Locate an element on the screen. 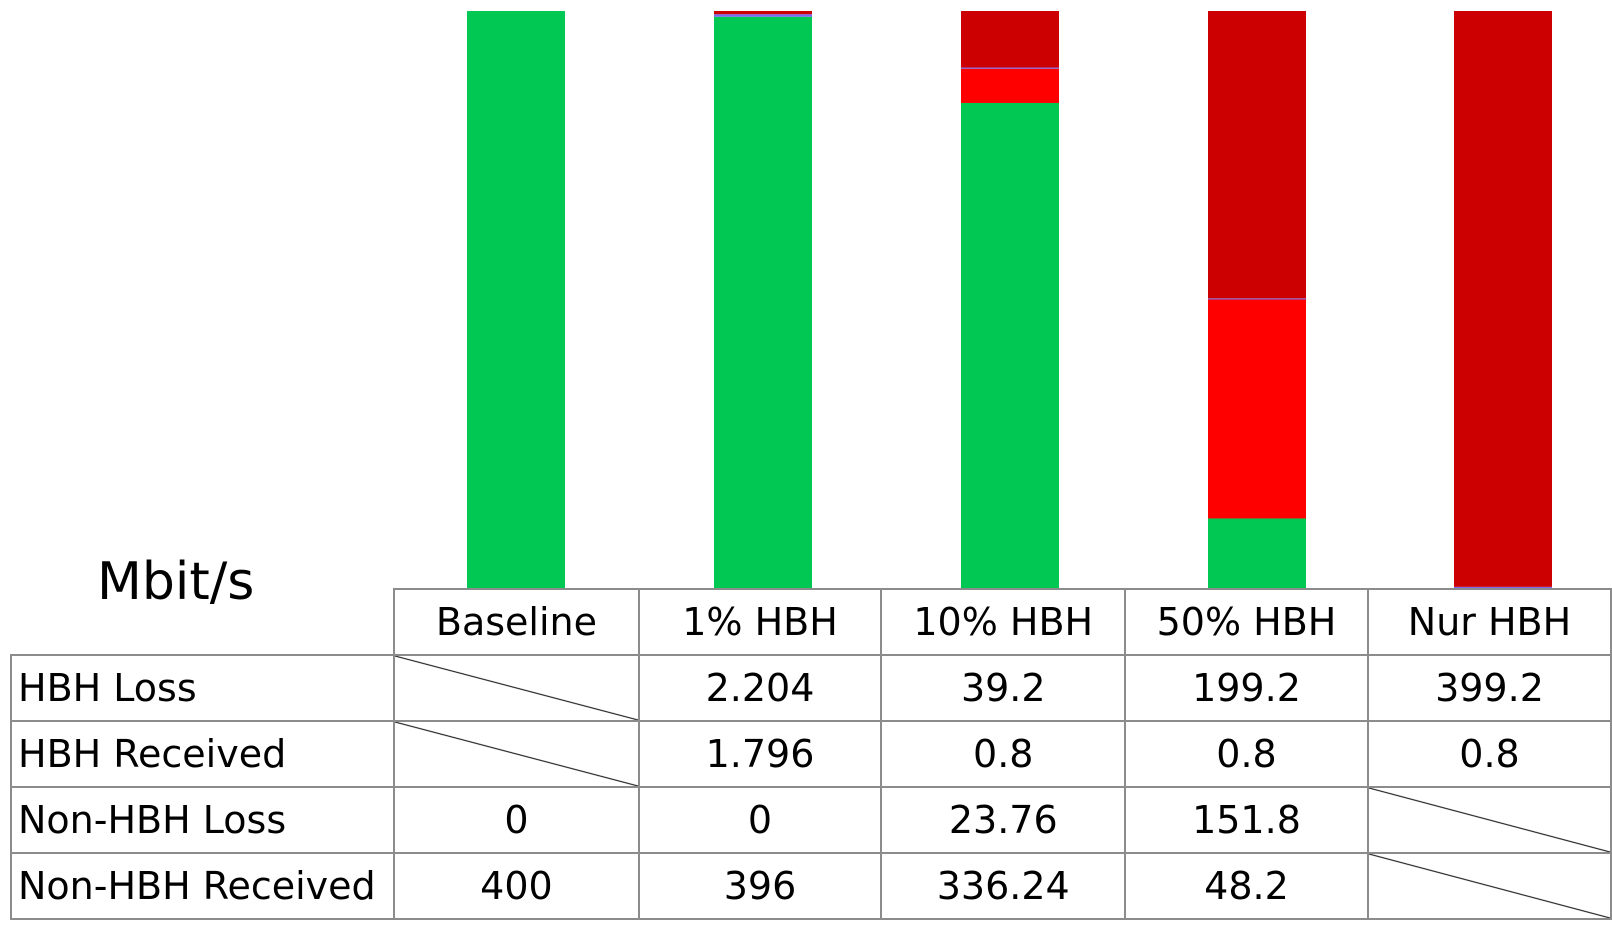  table-cell: 48.2 is located at coordinates (1246, 886).